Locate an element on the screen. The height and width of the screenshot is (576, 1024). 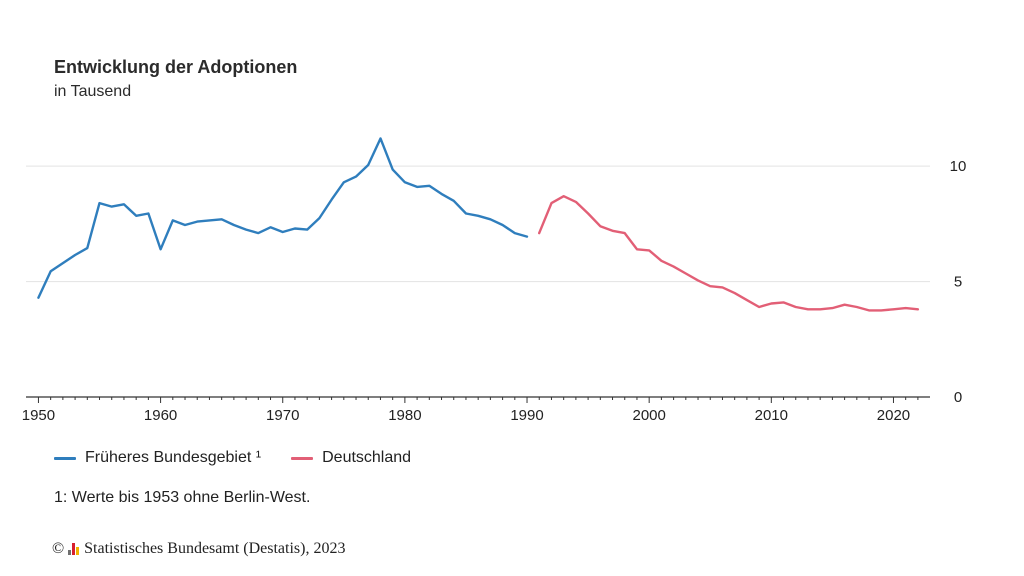
y-tick-label: 5 is located at coordinates (958, 282).